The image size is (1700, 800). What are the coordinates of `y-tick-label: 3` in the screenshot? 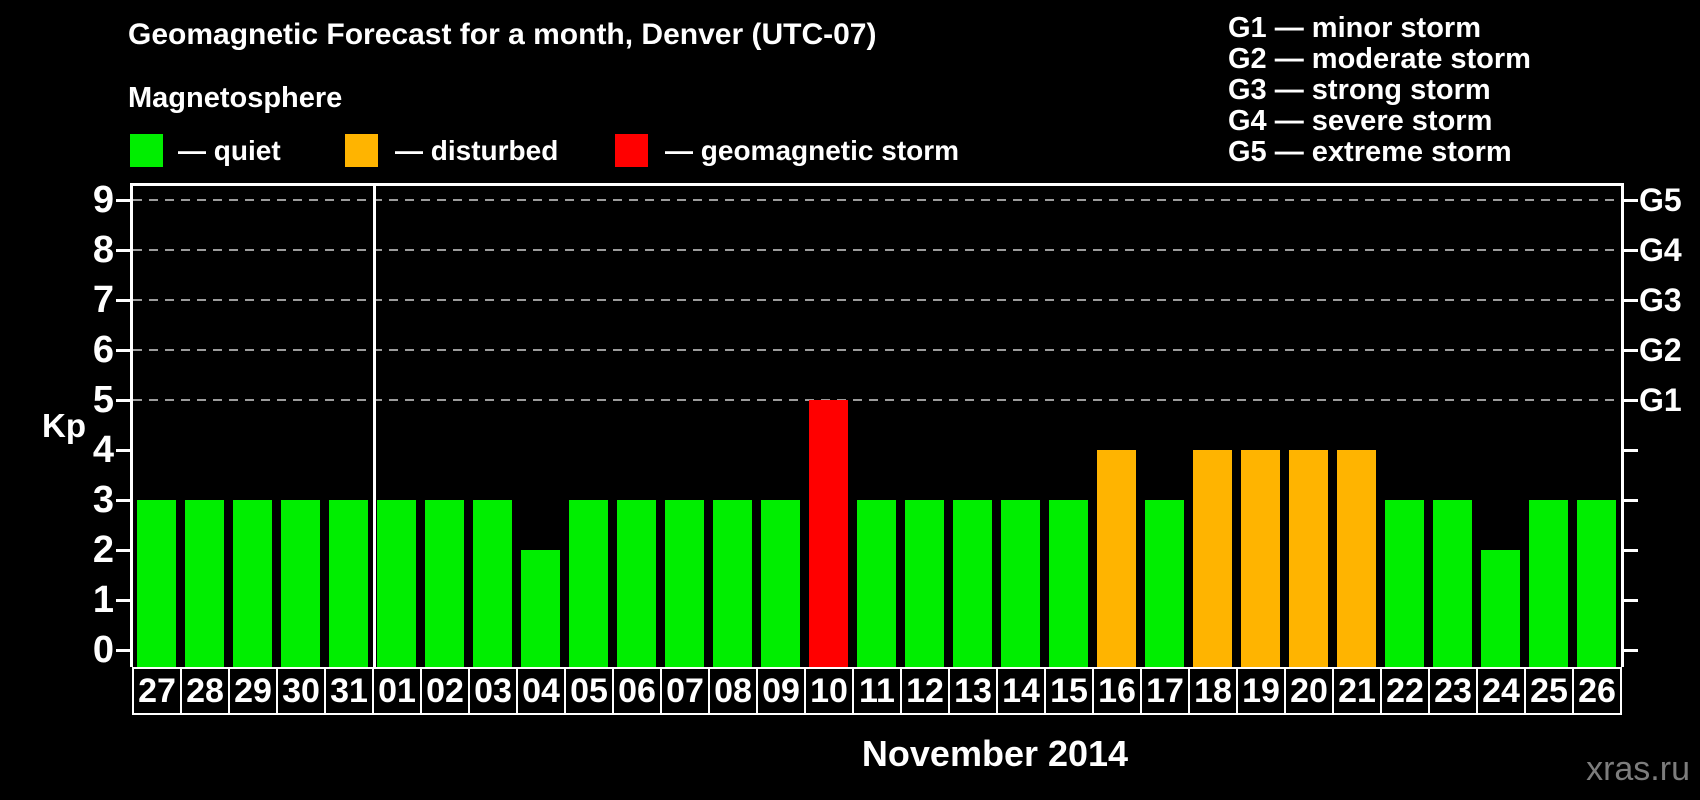 It's located at (103, 500).